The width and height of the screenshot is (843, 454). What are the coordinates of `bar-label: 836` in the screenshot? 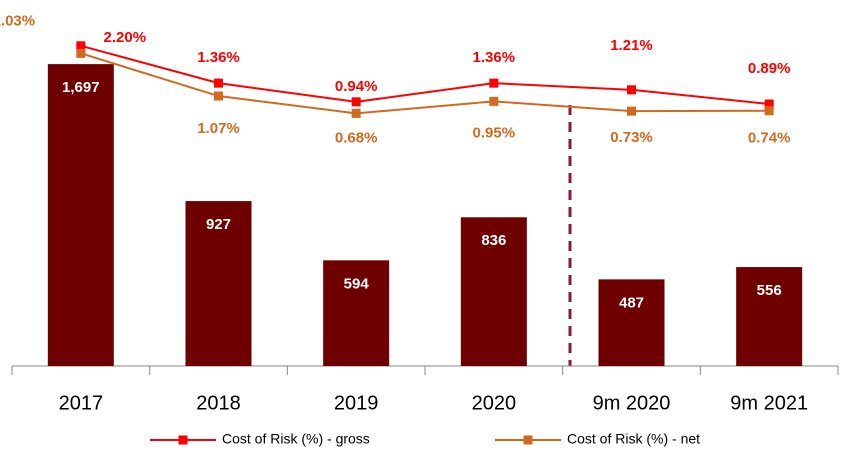 It's located at (493, 240).